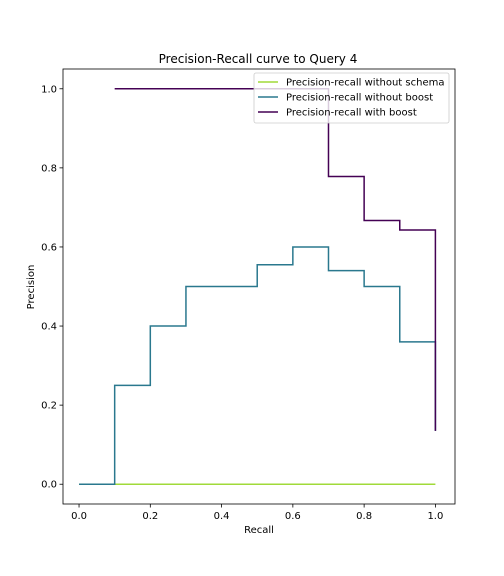 The height and width of the screenshot is (576, 504). Describe the element at coordinates (258, 59) in the screenshot. I see `chart-title: Precision-Recall curve to Query 4` at that location.